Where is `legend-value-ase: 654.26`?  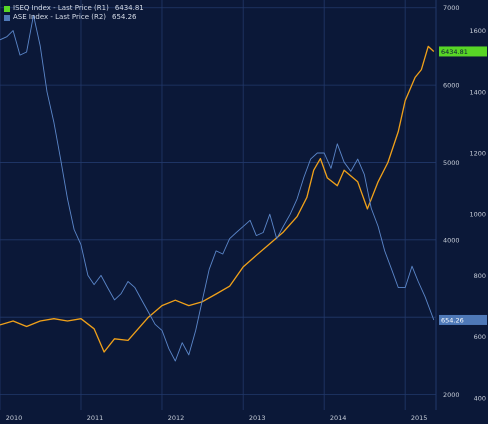
legend-value-ase: 654.26 is located at coordinates (124, 17).